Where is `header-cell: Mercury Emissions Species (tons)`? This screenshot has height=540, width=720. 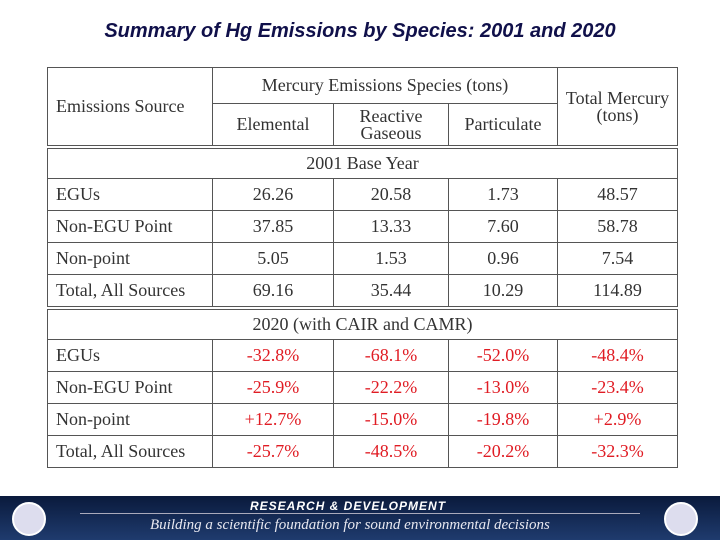 header-cell: Mercury Emissions Species (tons) is located at coordinates (385, 85).